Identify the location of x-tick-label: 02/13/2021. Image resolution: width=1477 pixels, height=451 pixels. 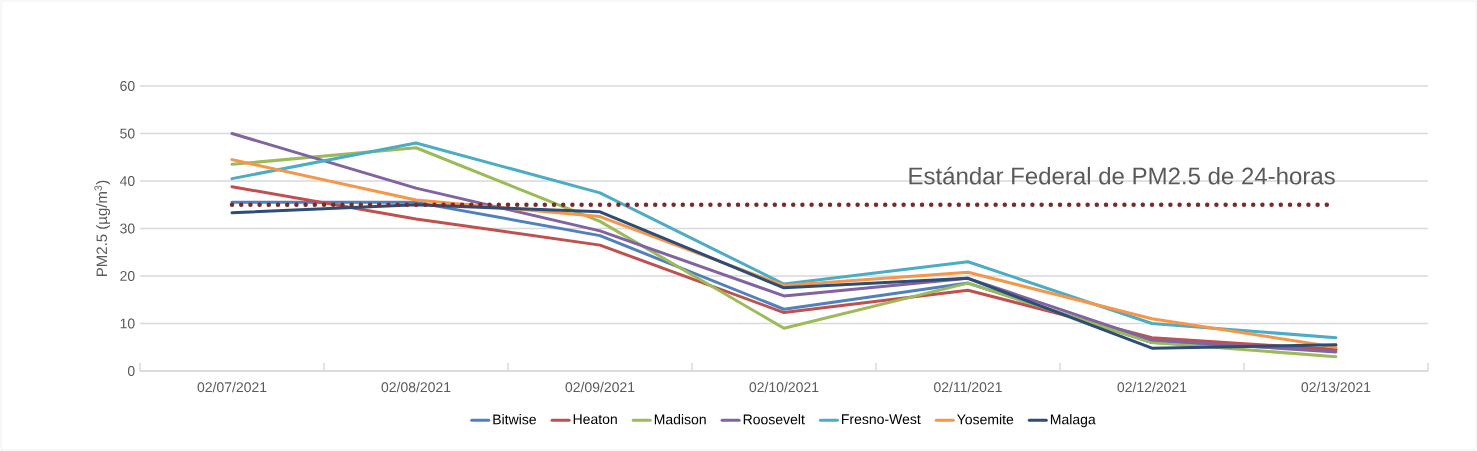
(1336, 387).